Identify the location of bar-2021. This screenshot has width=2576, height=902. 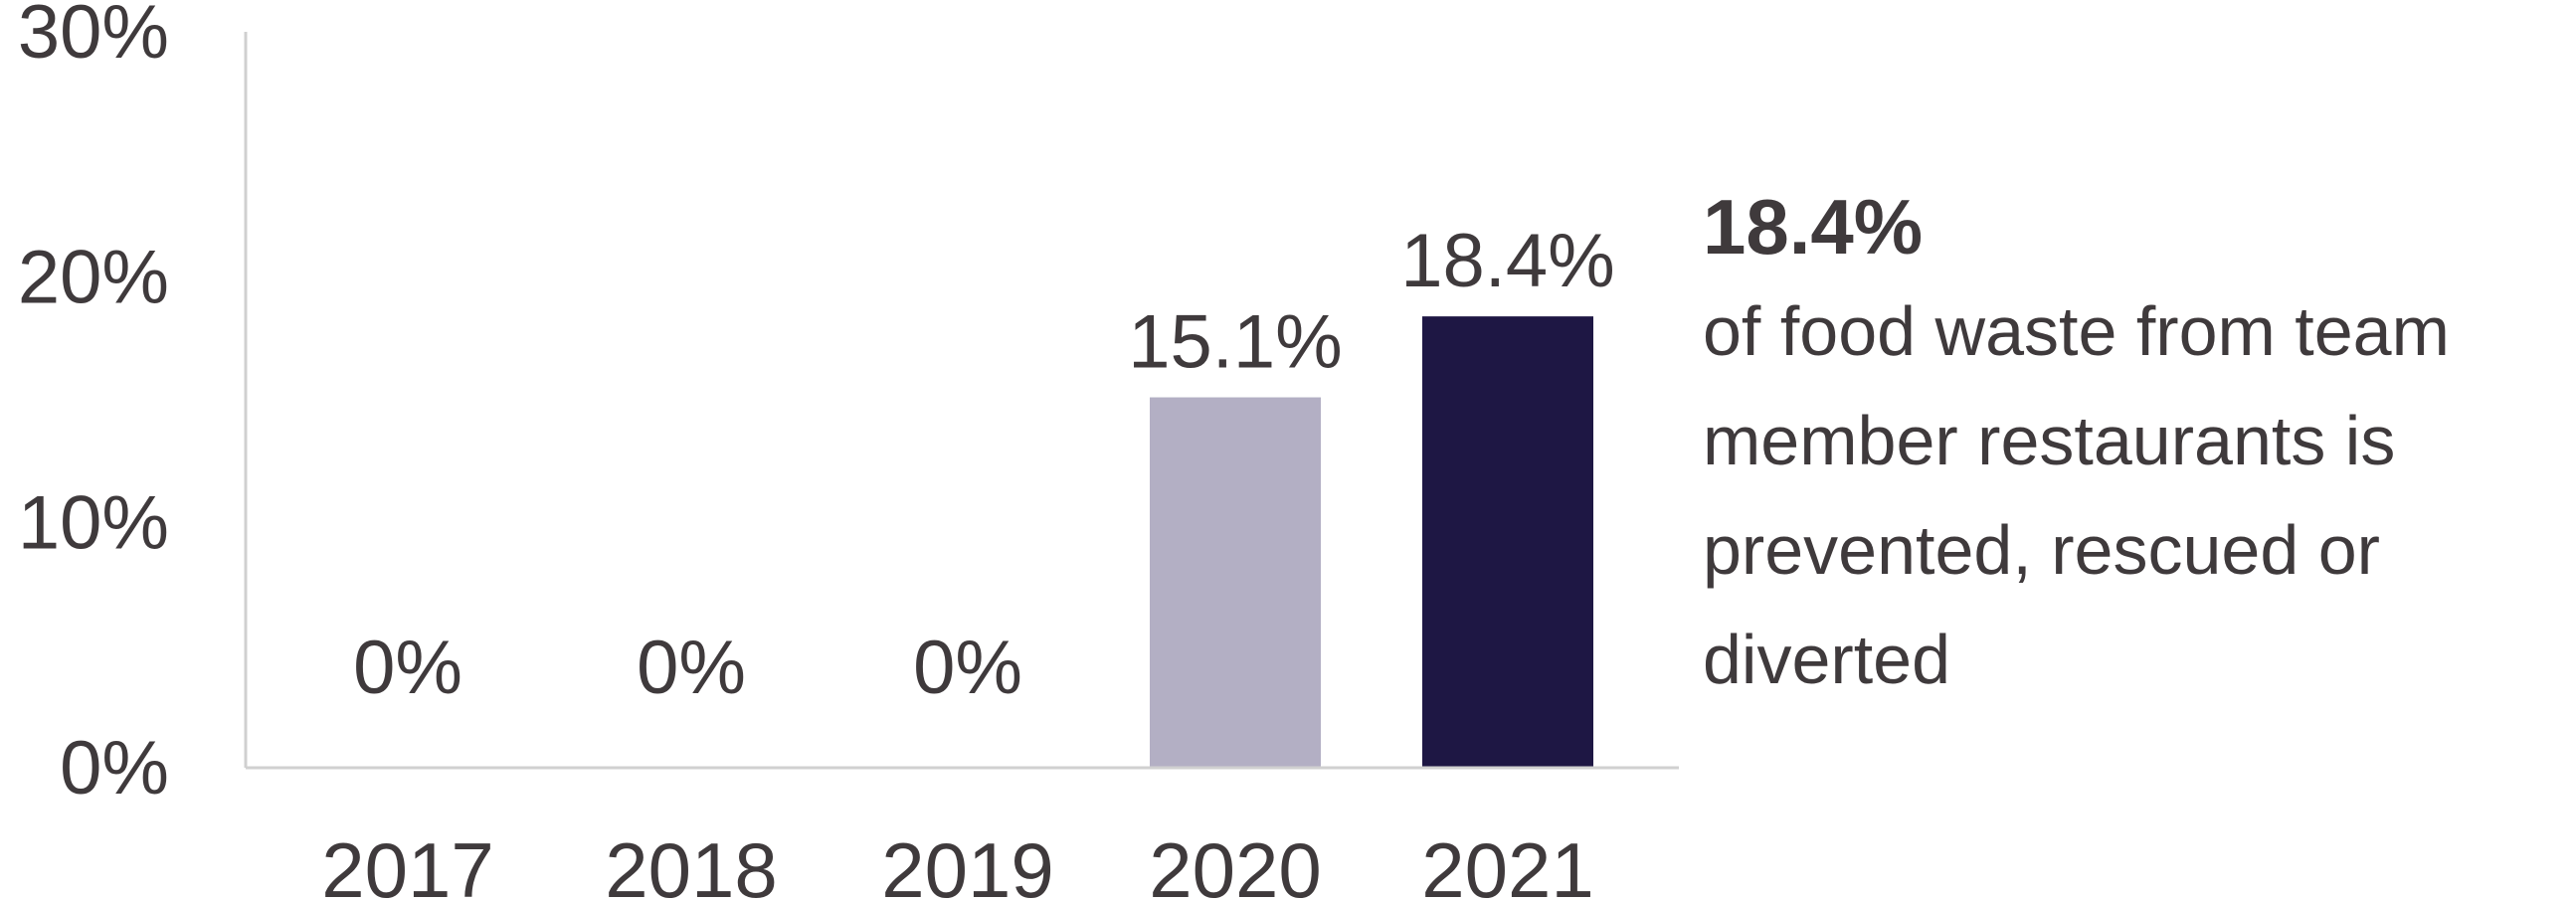
(1507, 542).